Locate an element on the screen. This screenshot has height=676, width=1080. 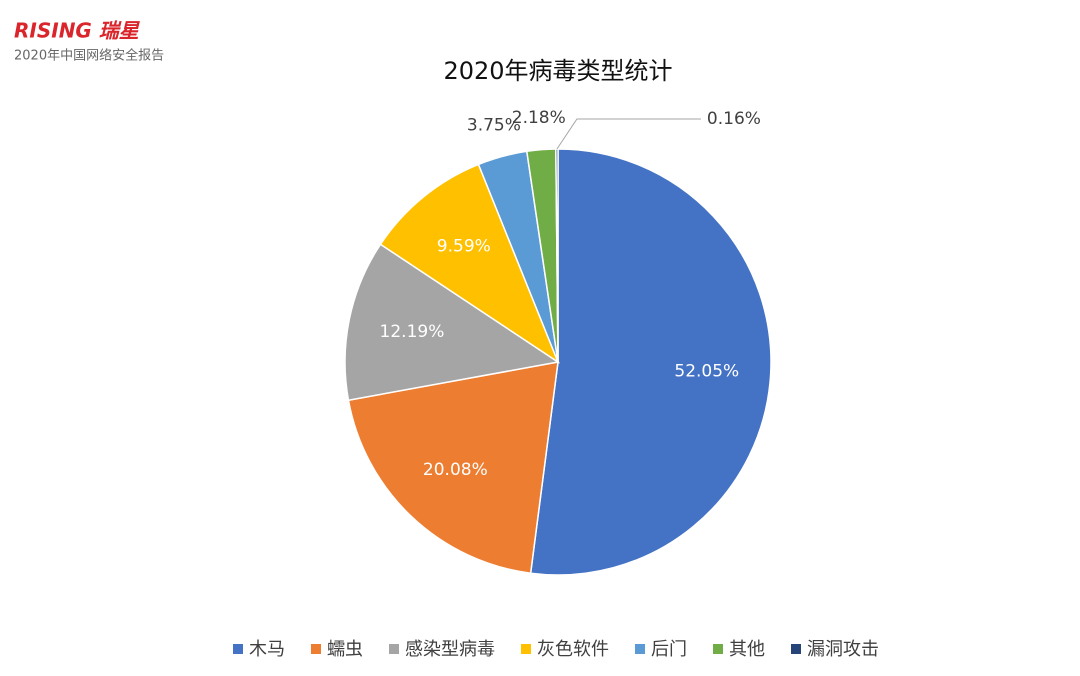
legend-label: 蠕虫 is located at coordinates (345, 649).